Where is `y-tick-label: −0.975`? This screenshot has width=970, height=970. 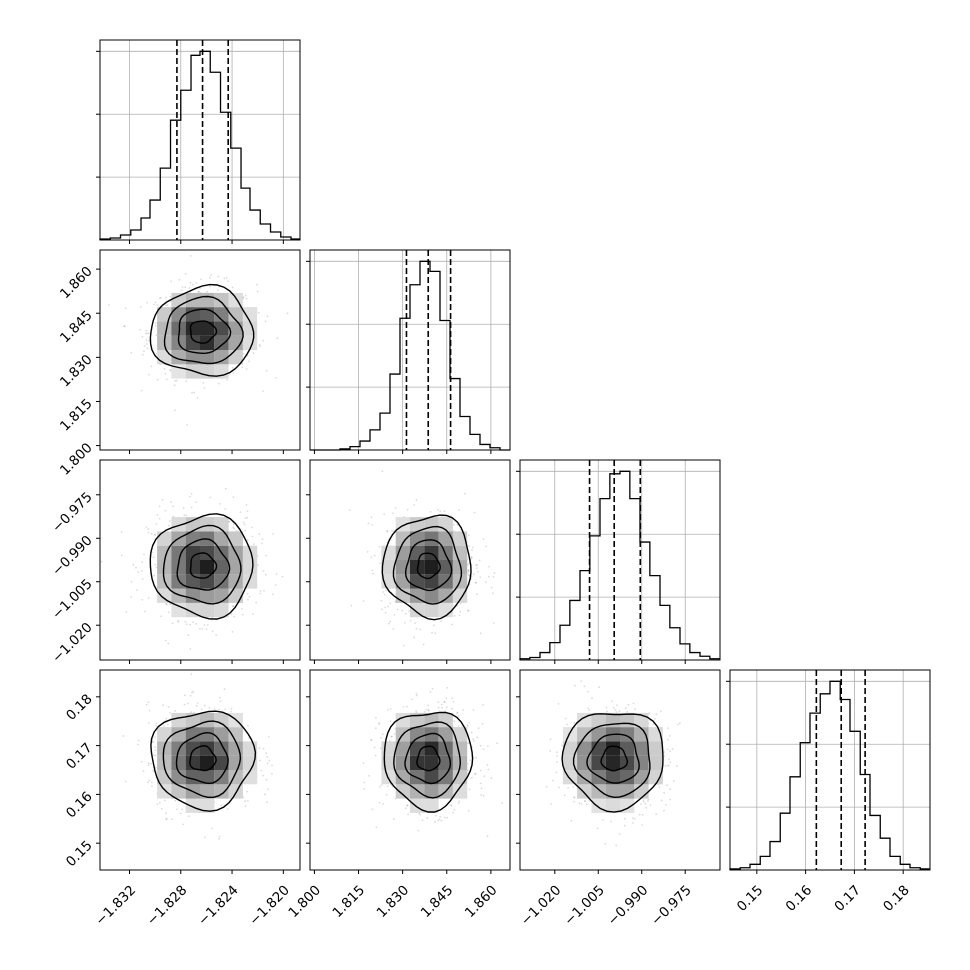
y-tick-label: −0.975 is located at coordinates (72, 512).